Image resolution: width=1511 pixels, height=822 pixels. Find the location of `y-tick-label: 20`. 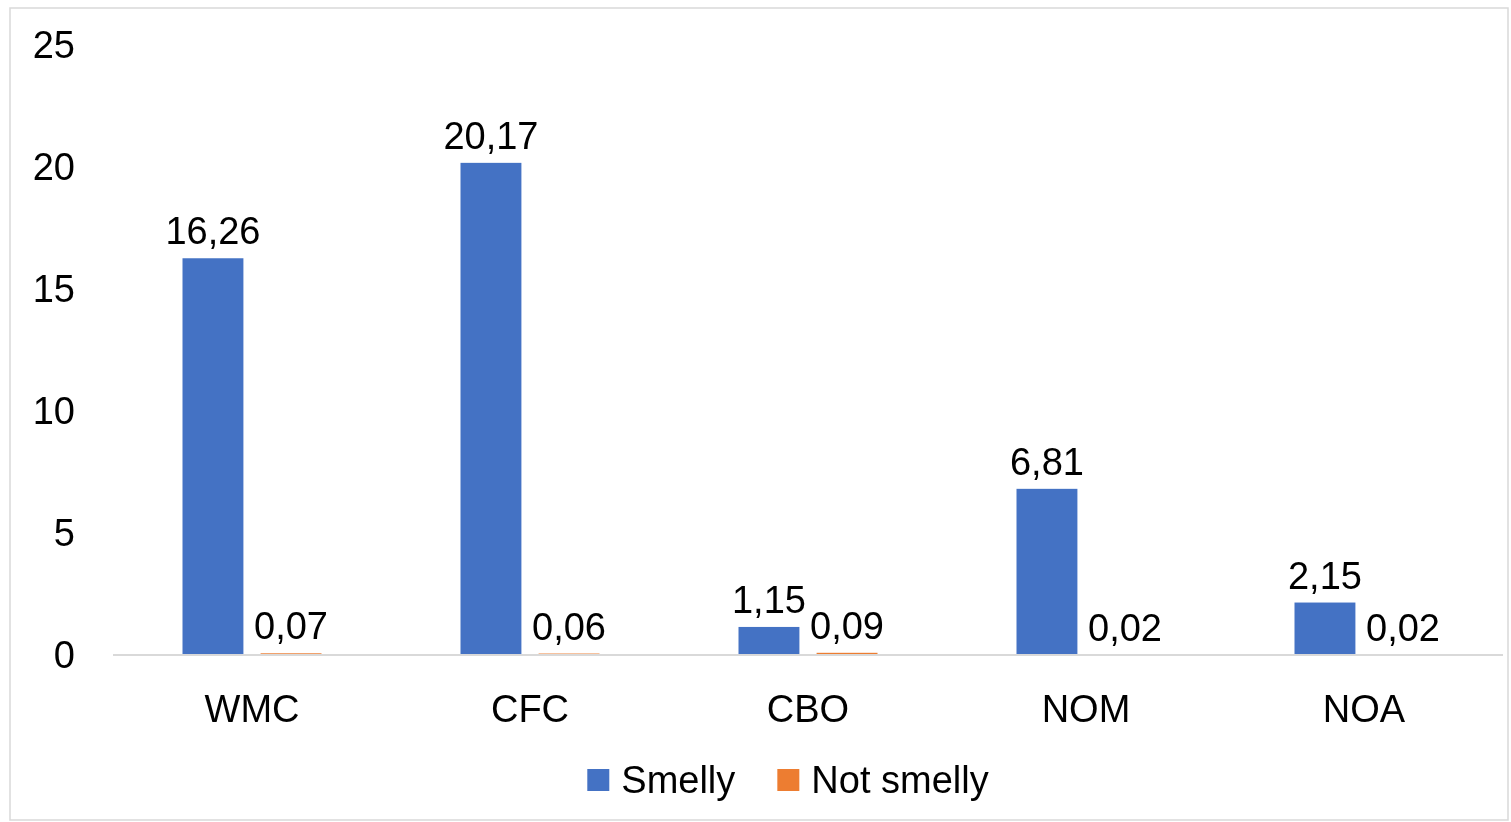

y-tick-label: 20 is located at coordinates (53, 166).